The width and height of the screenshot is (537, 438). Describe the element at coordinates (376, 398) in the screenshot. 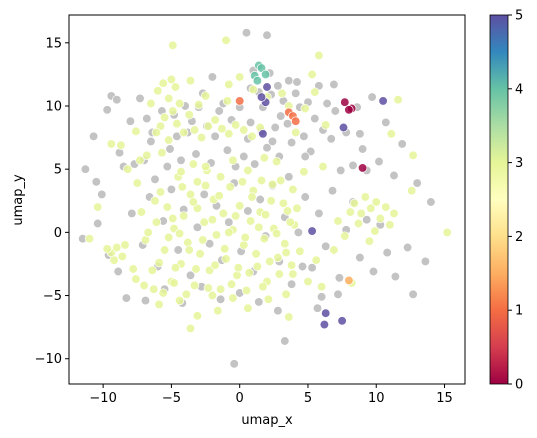

I see `x-tick-label: 10` at that location.